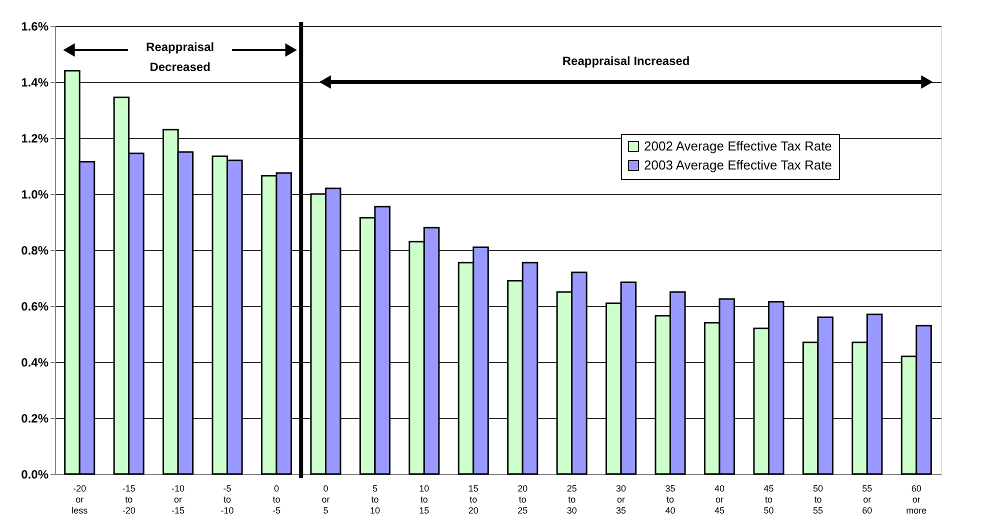  Describe the element at coordinates (35, 27) in the screenshot. I see `y-tick-label: 1.6%` at that location.